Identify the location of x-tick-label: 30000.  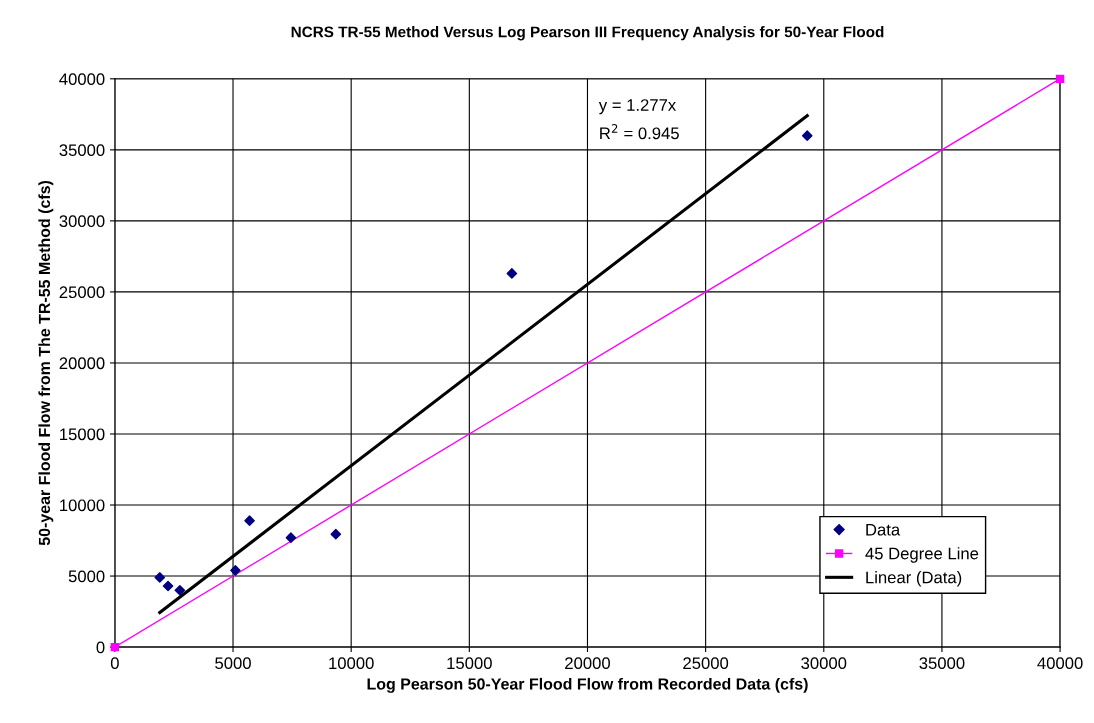
(824, 663).